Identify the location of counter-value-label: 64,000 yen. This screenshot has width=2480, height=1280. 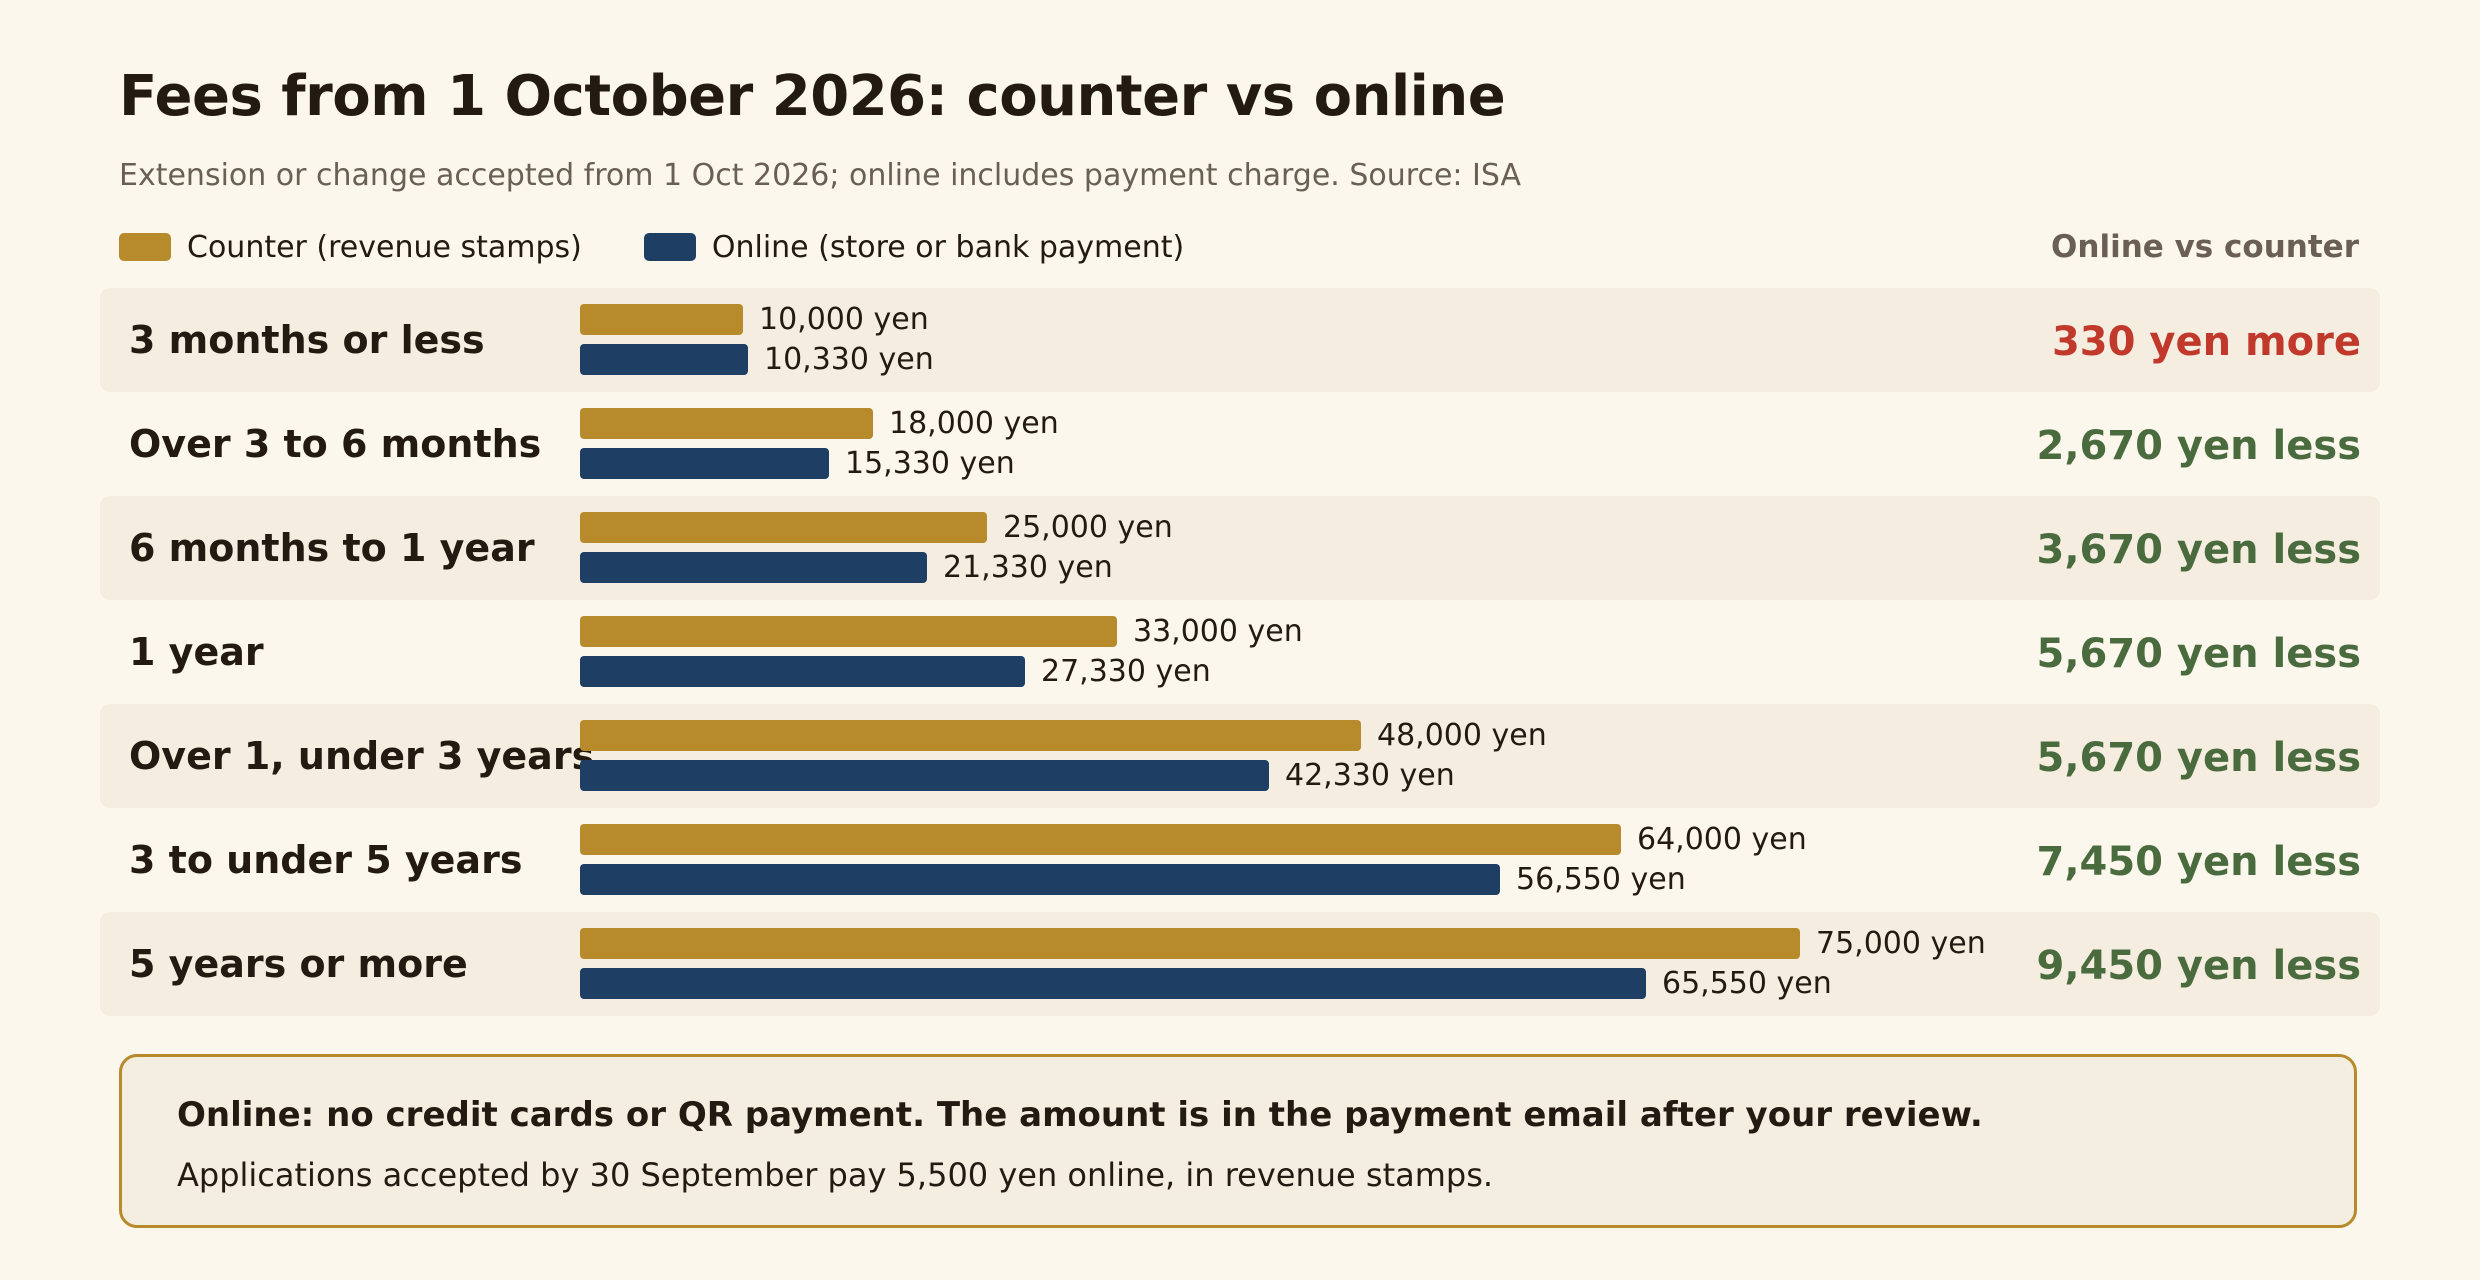
(1722, 839).